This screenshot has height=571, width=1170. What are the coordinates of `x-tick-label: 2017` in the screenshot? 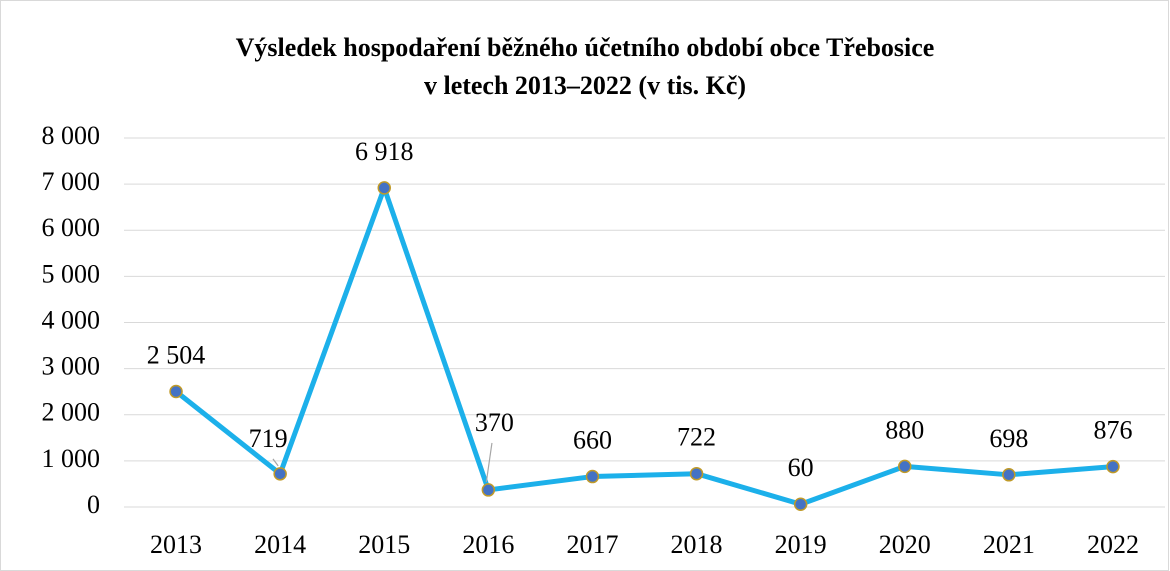 It's located at (592, 544).